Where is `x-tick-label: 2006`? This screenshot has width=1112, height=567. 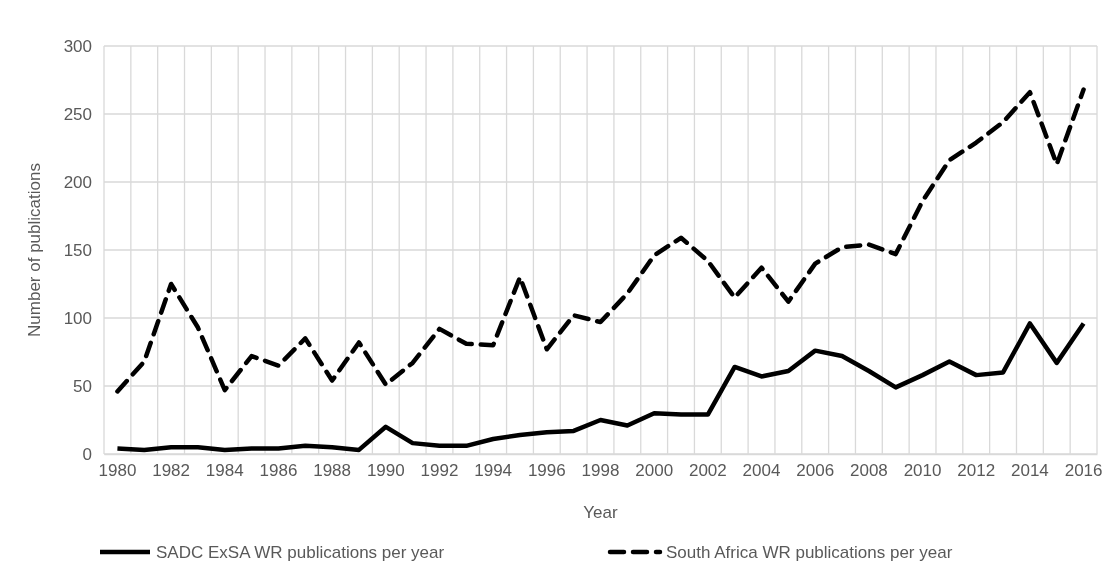 x-tick-label: 2006 is located at coordinates (815, 471).